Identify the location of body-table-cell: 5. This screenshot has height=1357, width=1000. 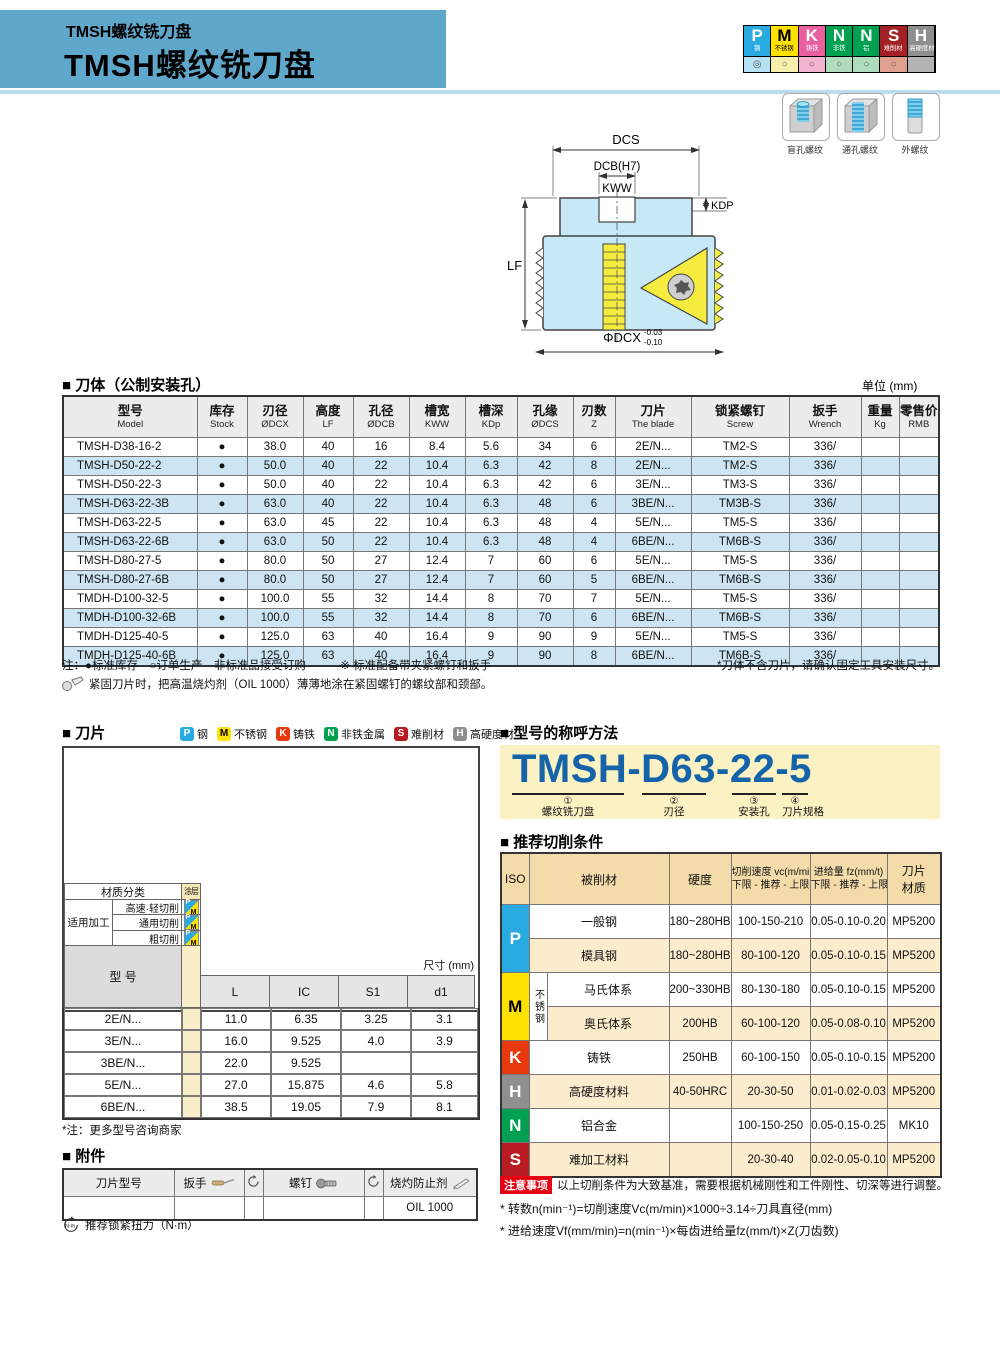
(594, 580).